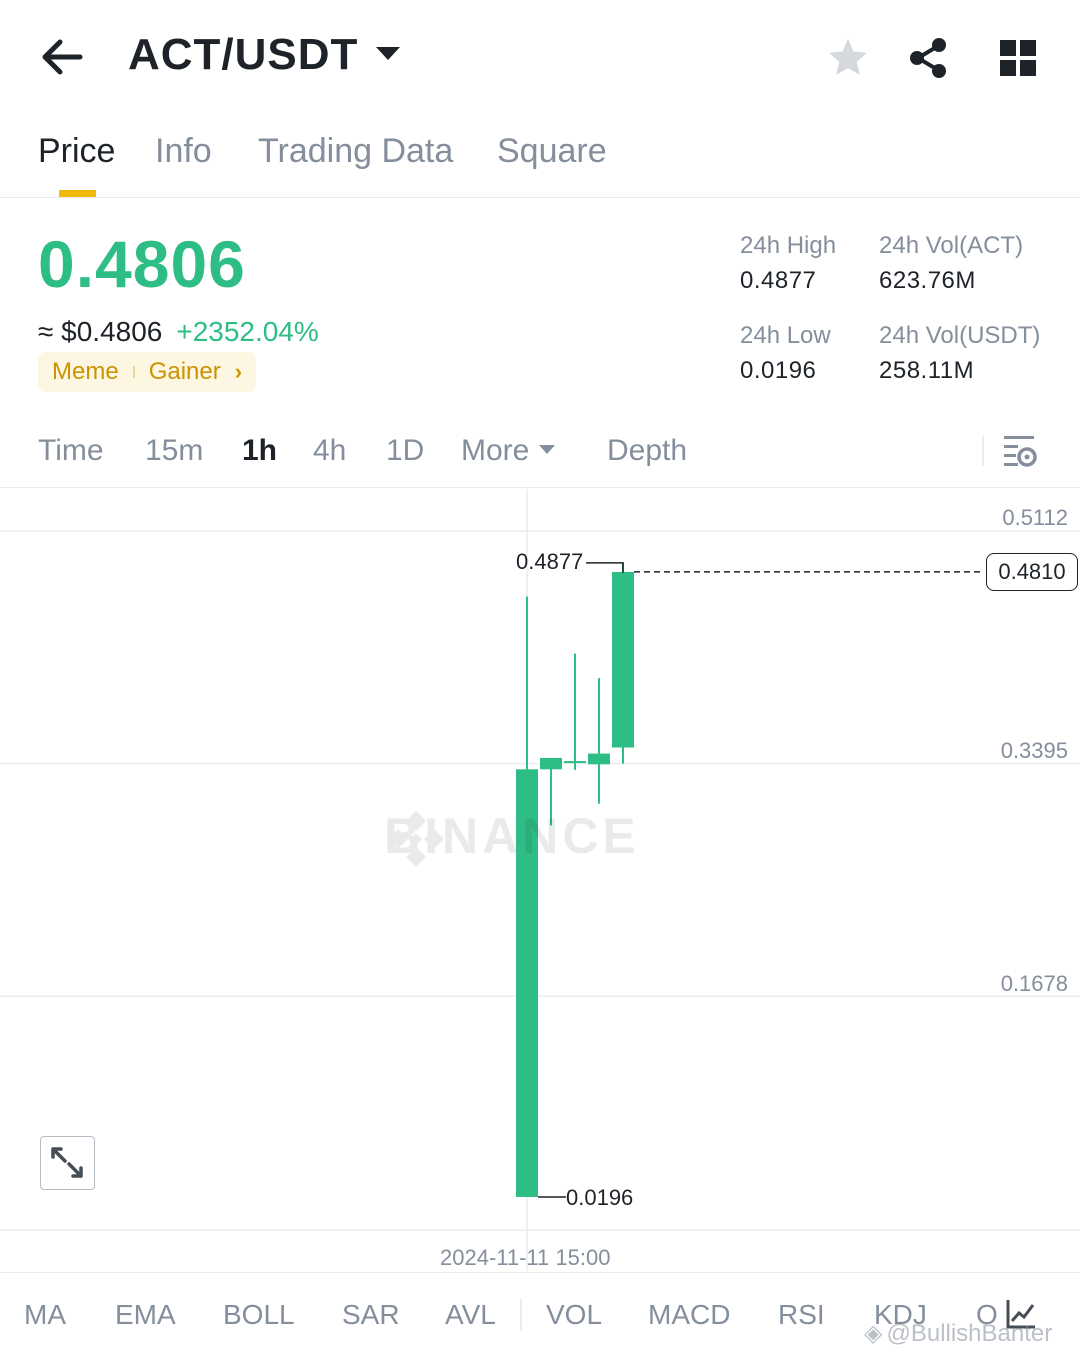 This screenshot has height=1356, width=1080. I want to click on tab-info: Info, so click(183, 151).